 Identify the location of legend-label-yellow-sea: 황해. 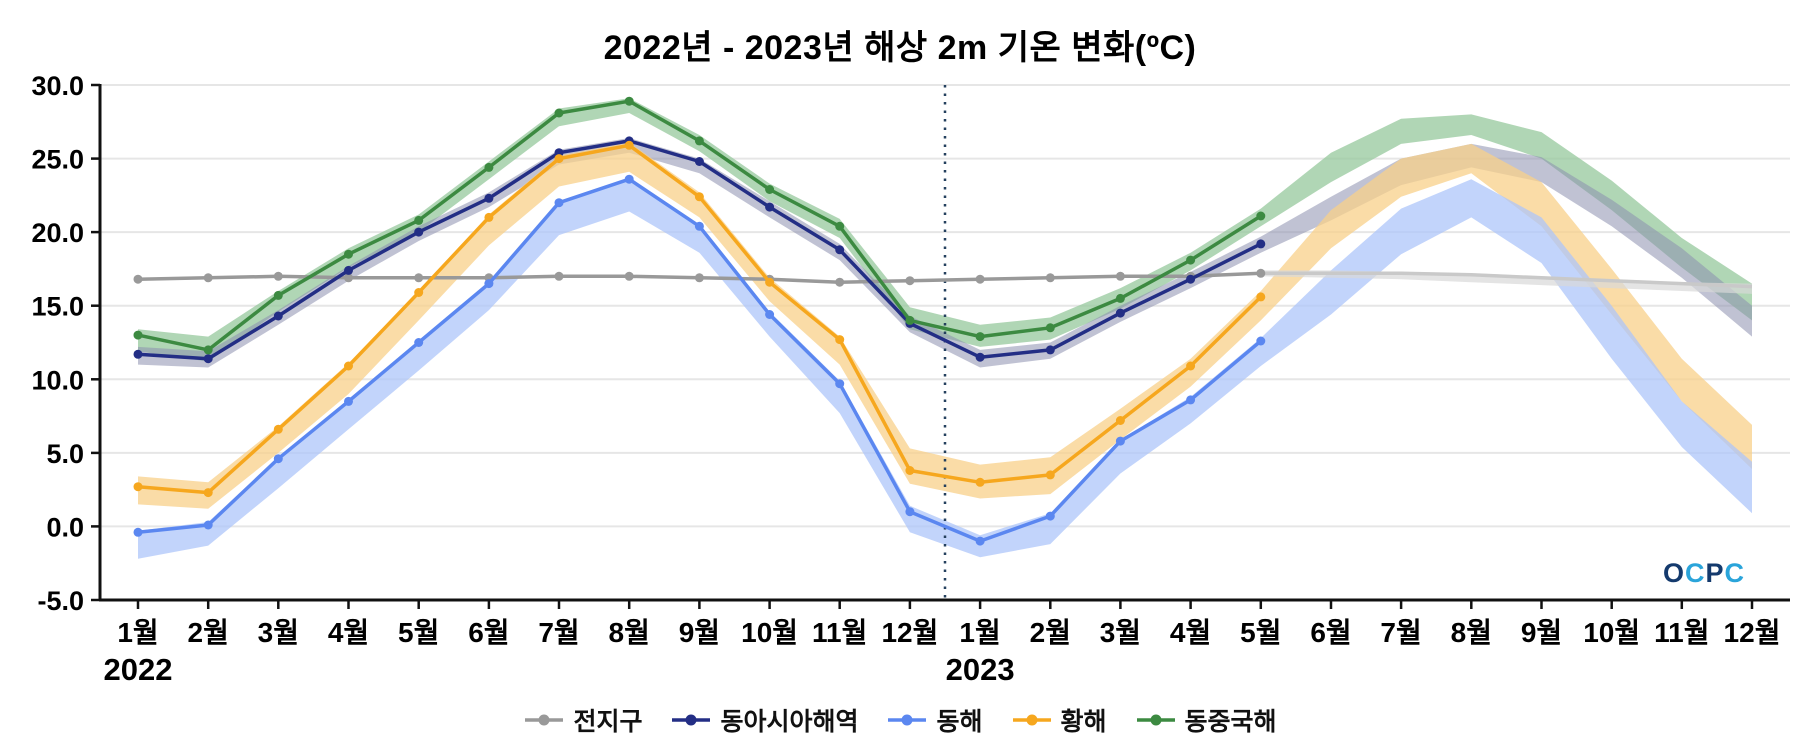
(1083, 722).